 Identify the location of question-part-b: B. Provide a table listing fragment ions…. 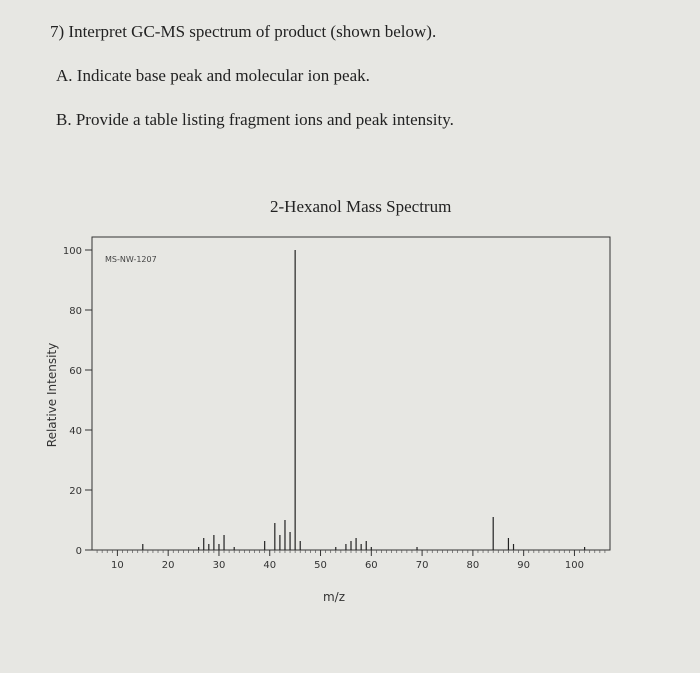
(255, 119).